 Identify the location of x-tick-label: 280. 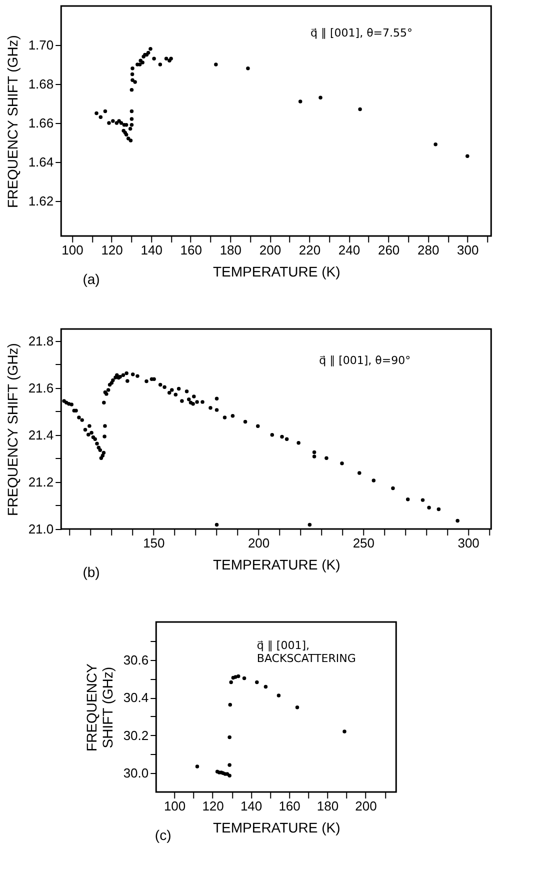
(429, 250).